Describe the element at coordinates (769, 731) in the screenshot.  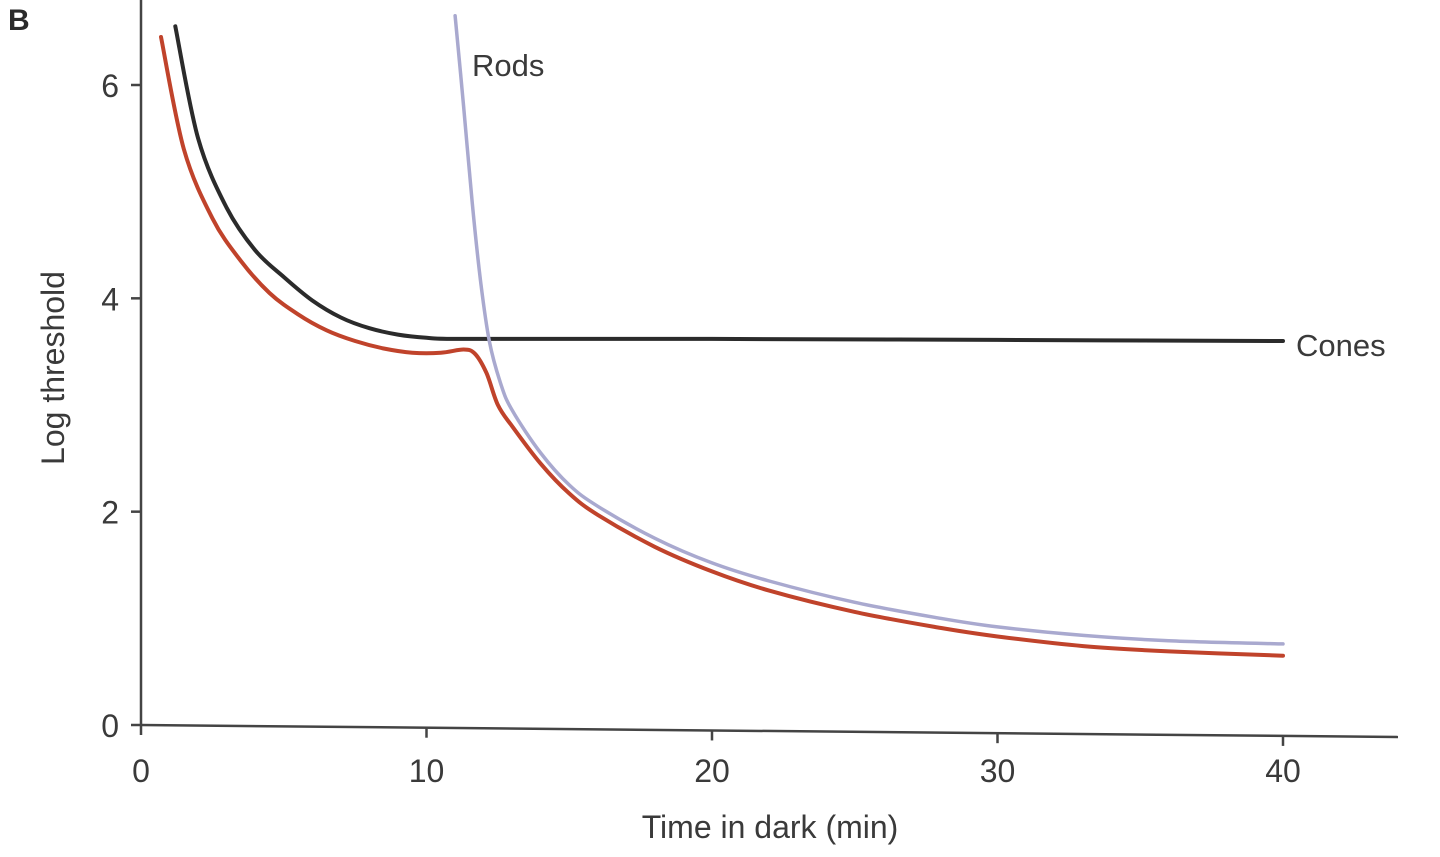
I see `x-axis-line` at that location.